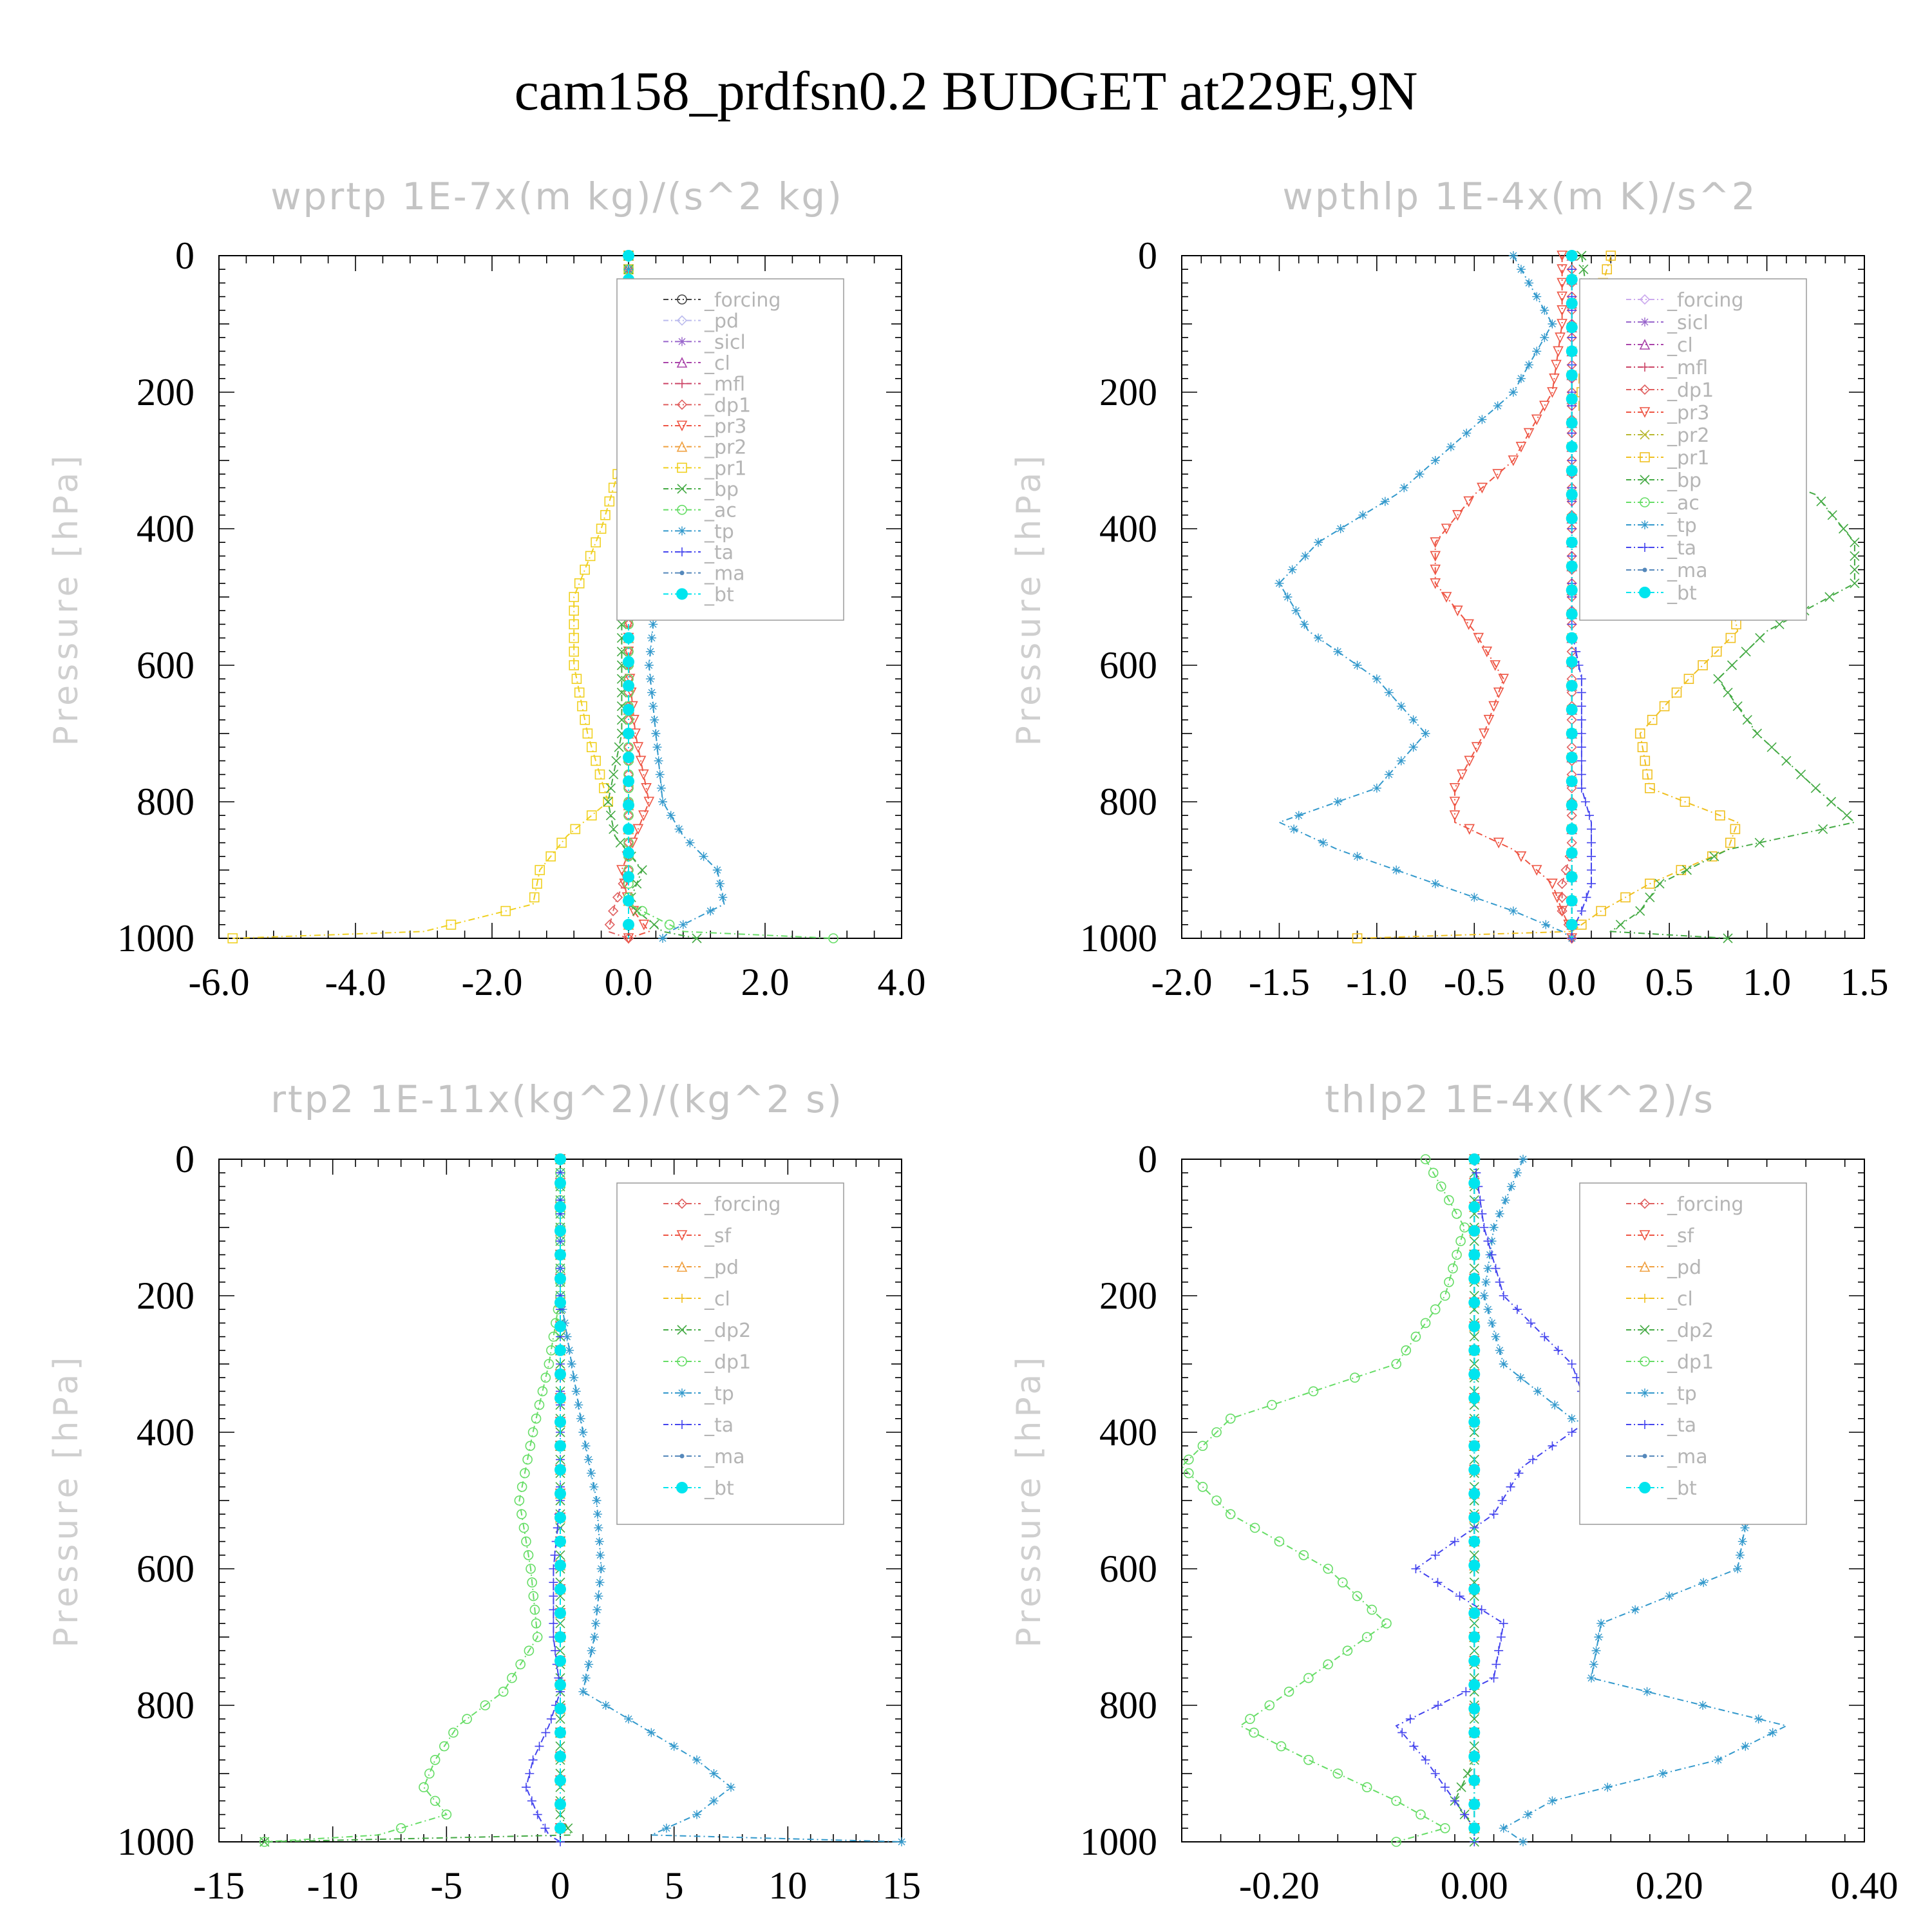 The height and width of the screenshot is (1932, 1932). What do you see at coordinates (1690, 1362) in the screenshot?
I see `legend-label: _dp1` at bounding box center [1690, 1362].